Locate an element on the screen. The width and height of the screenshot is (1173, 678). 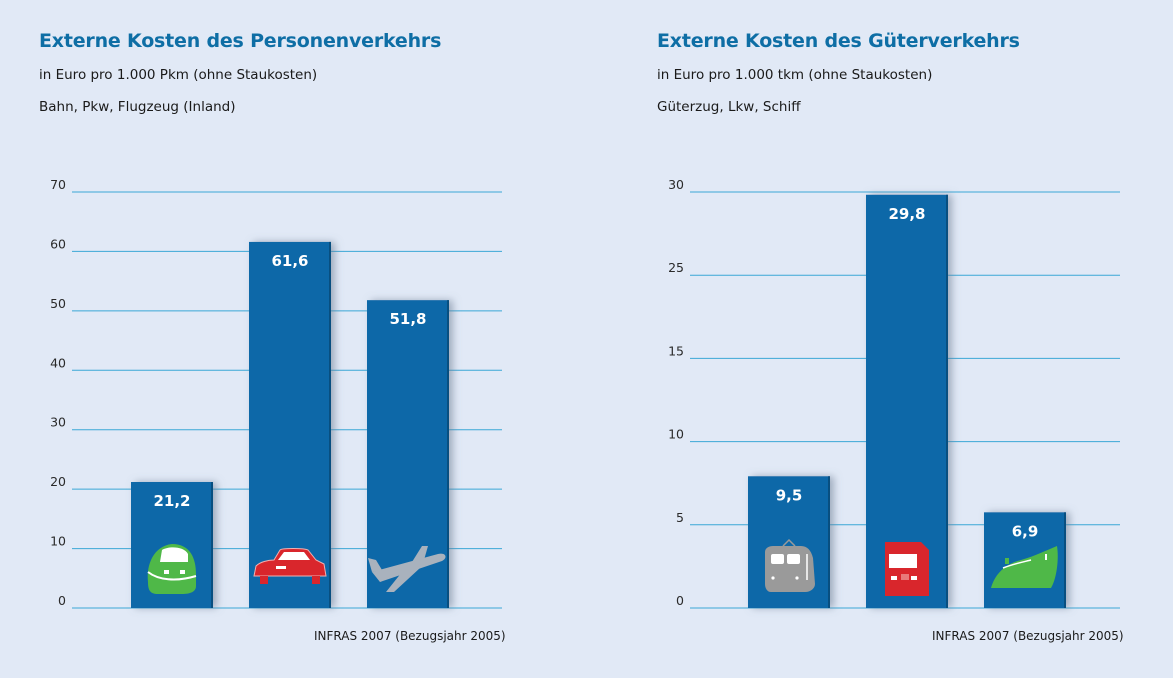
bar-value-label: 29,8 is located at coordinates (906, 214).